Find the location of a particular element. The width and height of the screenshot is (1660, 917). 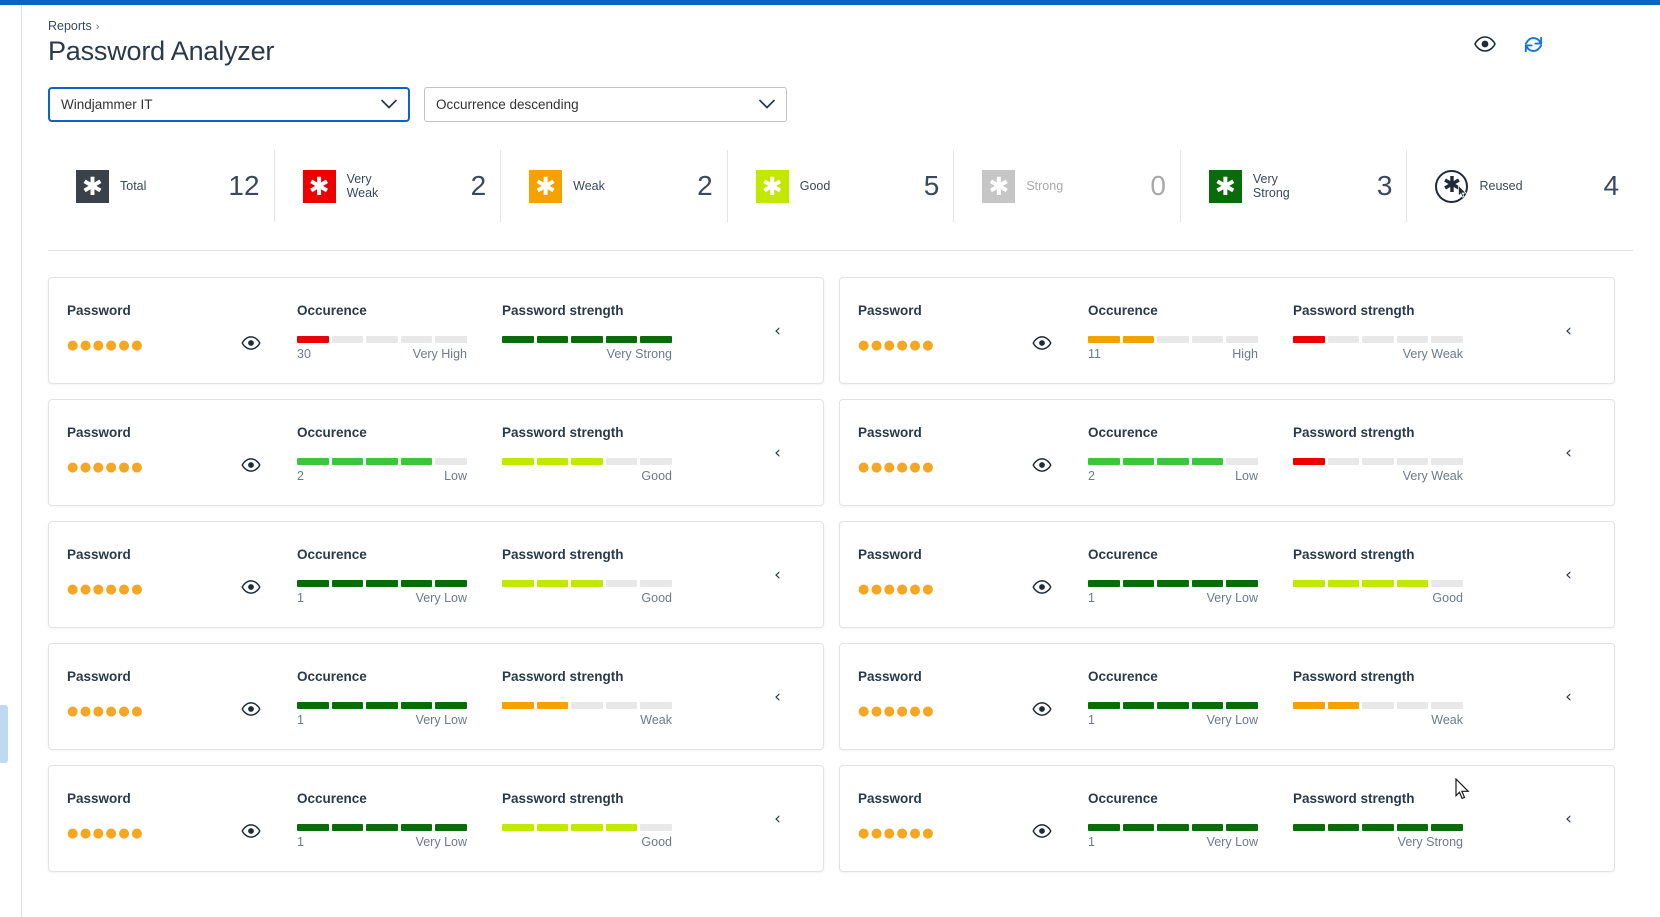

strength-label: Weak is located at coordinates (1447, 720).